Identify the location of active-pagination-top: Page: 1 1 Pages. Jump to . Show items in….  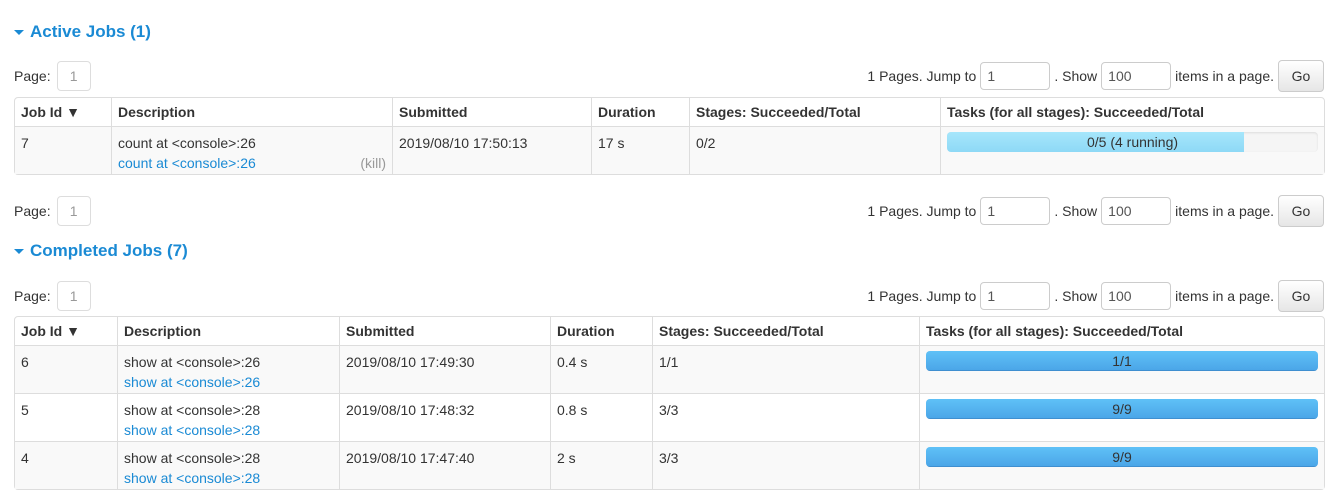
(669, 76).